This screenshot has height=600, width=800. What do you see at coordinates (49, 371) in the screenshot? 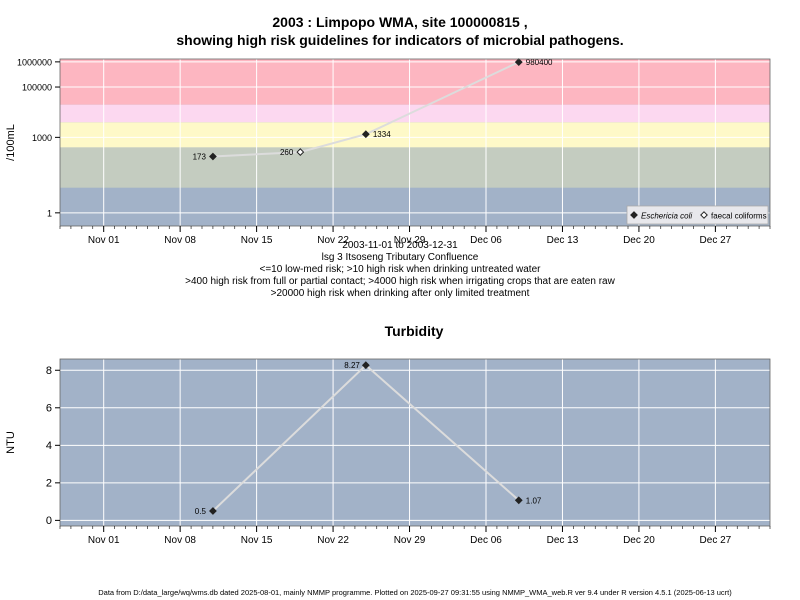
I see `y-tick-label: 8` at bounding box center [49, 371].